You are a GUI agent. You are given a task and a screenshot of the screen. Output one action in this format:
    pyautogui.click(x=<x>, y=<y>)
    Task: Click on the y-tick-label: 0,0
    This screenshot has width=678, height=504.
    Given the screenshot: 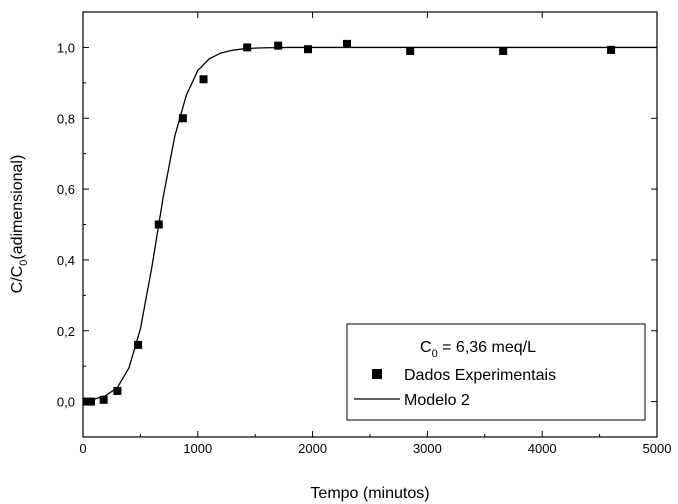 What is the action you would take?
    pyautogui.click(x=66, y=402)
    